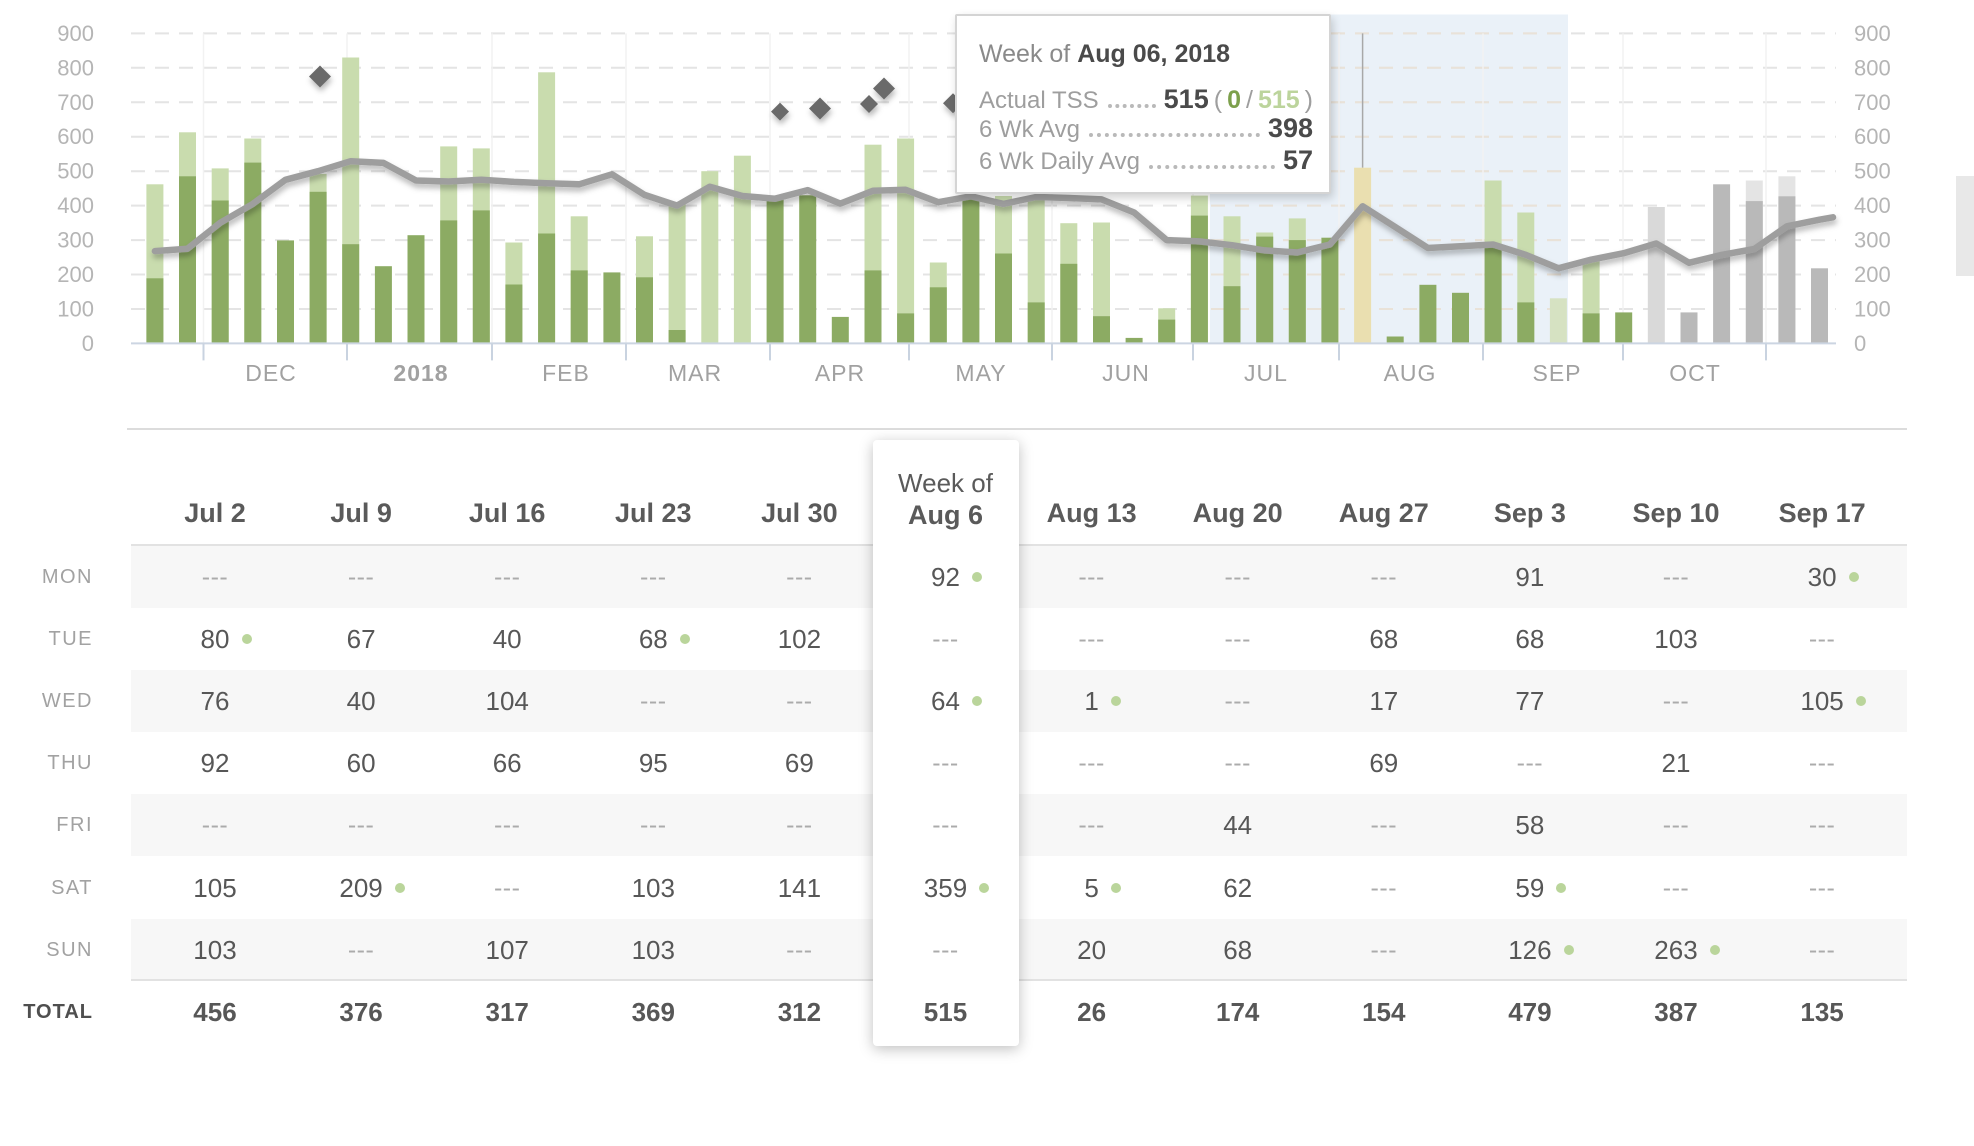 The height and width of the screenshot is (1146, 1974). I want to click on svg-text: OCT, so click(1695, 373).